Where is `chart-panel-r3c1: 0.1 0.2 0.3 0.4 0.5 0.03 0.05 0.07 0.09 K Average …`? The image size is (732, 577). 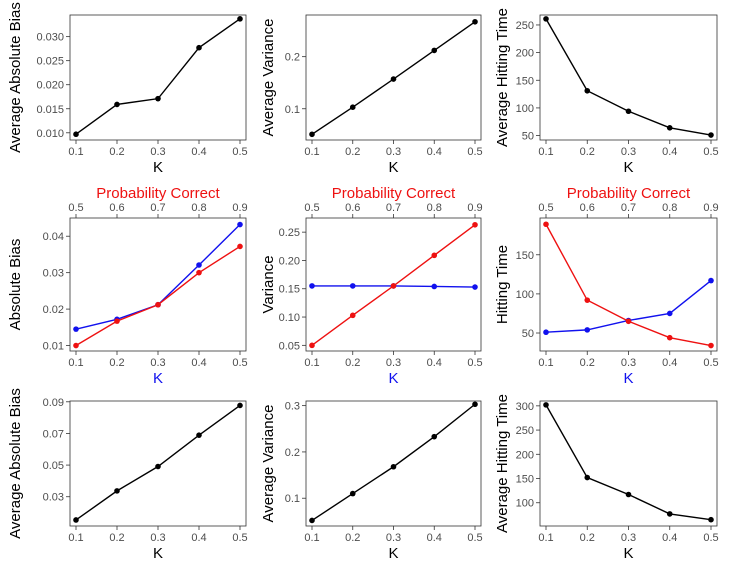
chart-panel-r3c1: 0.1 0.2 0.3 0.4 0.5 0.03 0.05 0.07 0.09 K Average … is located at coordinates (127, 475).